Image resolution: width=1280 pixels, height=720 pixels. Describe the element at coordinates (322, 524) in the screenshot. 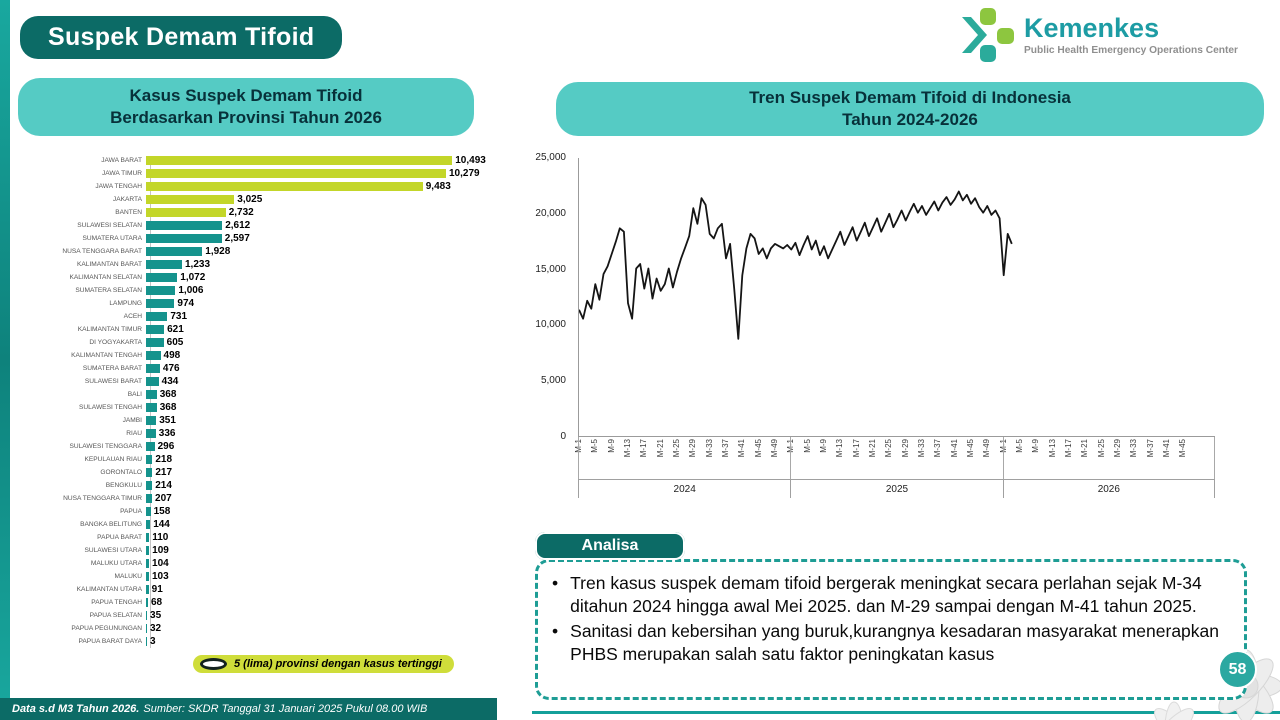

I see `bar-track: 144` at that location.